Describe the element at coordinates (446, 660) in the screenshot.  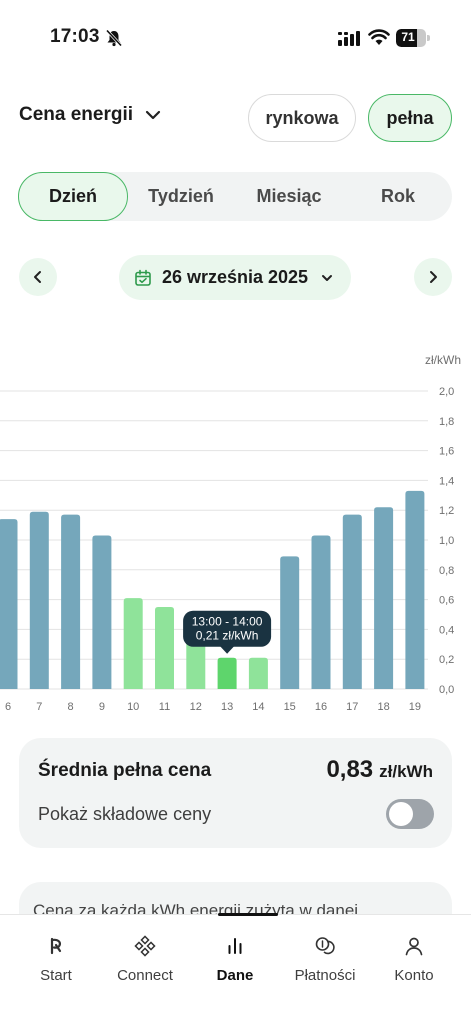
I see `y-tick-label: 0,2` at that location.